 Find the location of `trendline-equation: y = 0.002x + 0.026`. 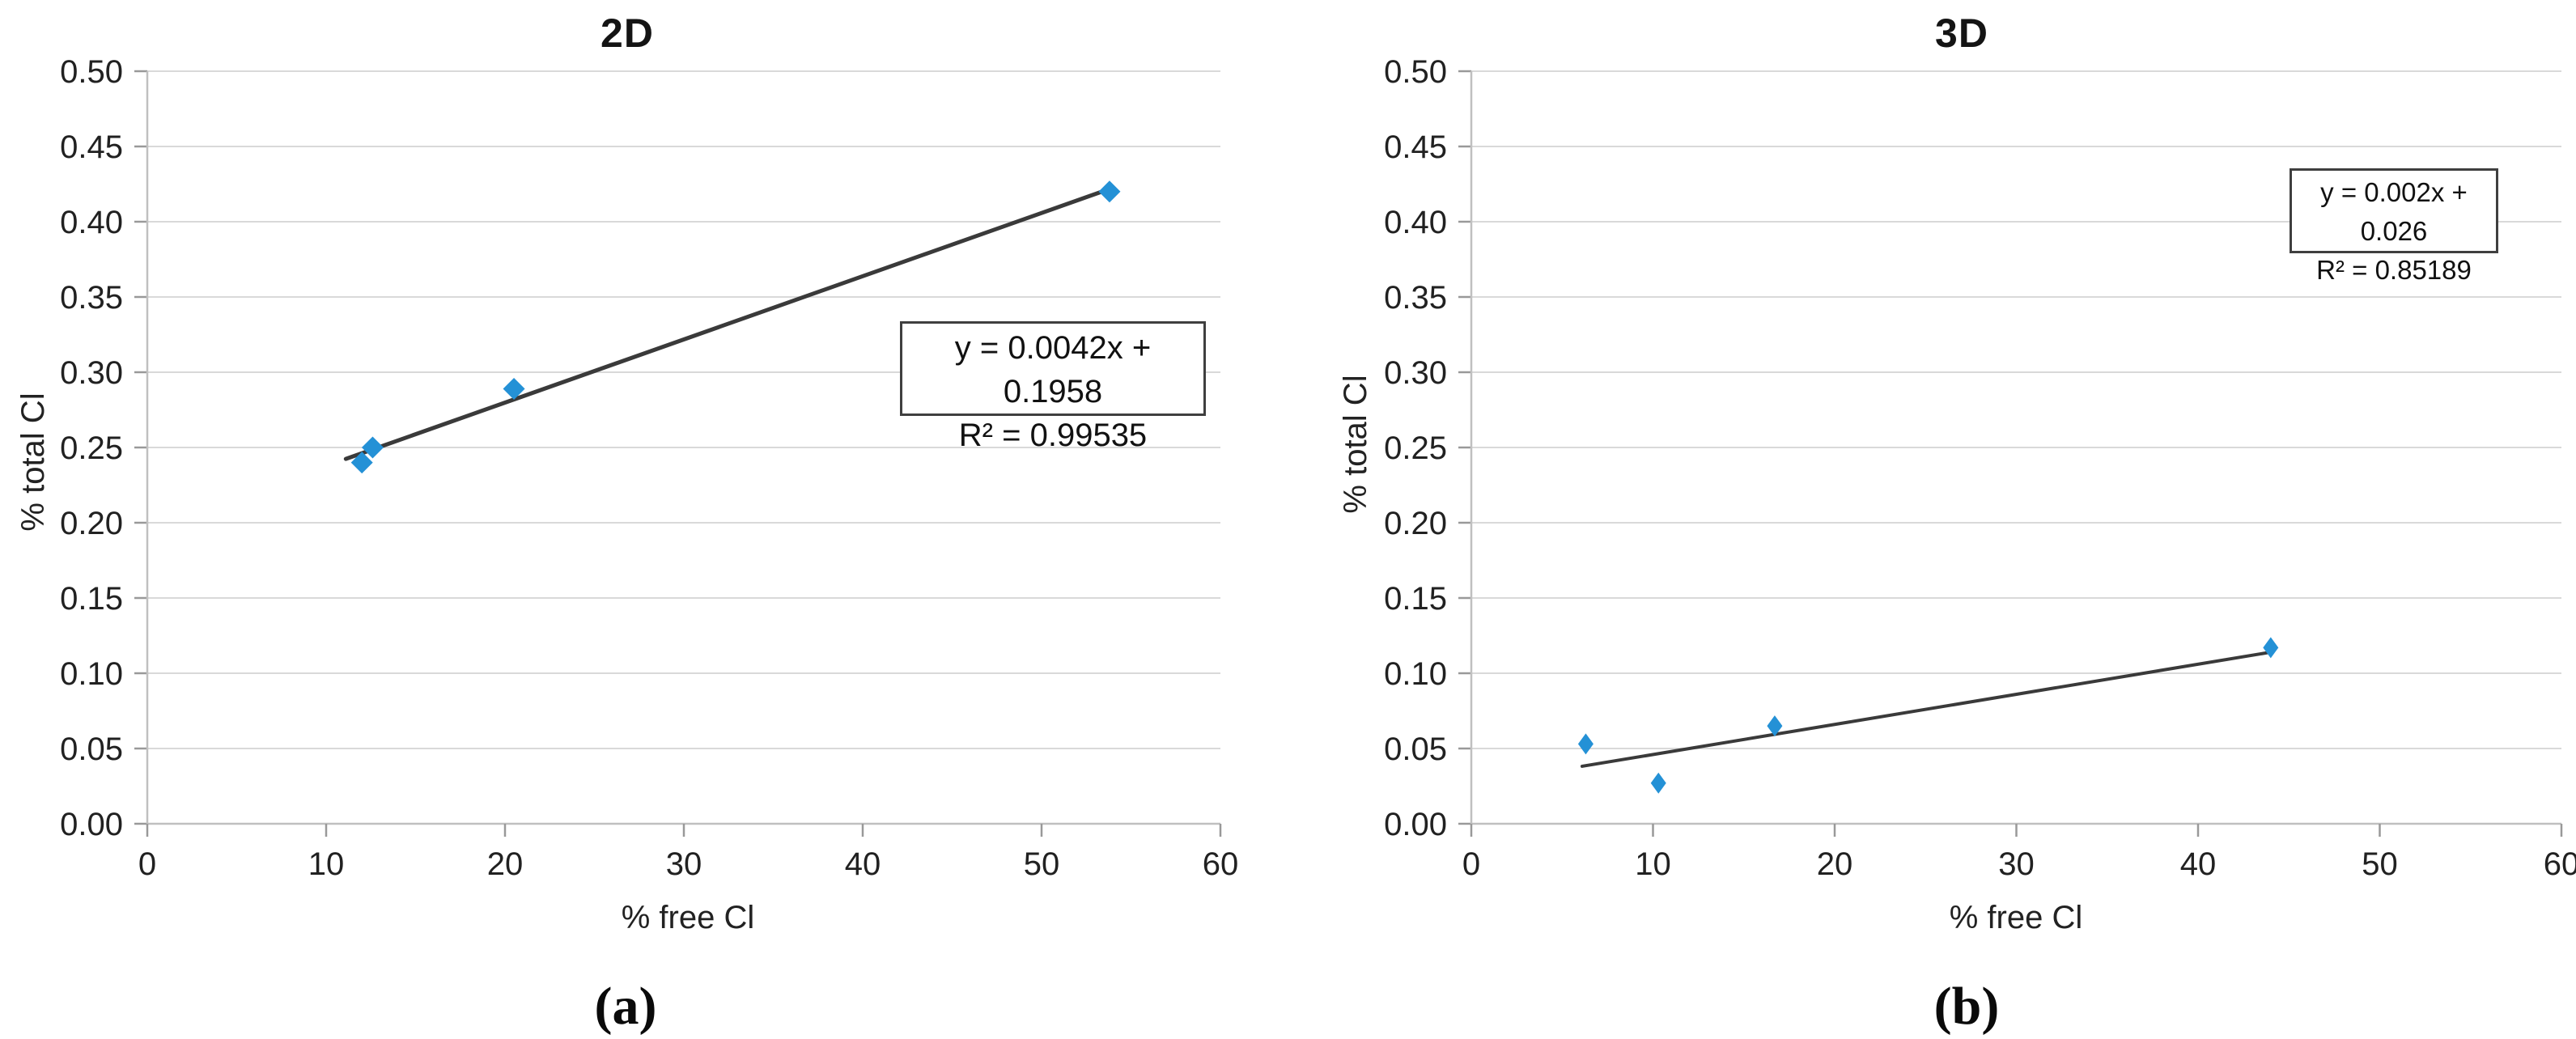

trendline-equation: y = 0.002x + 0.026 is located at coordinates (2394, 211).